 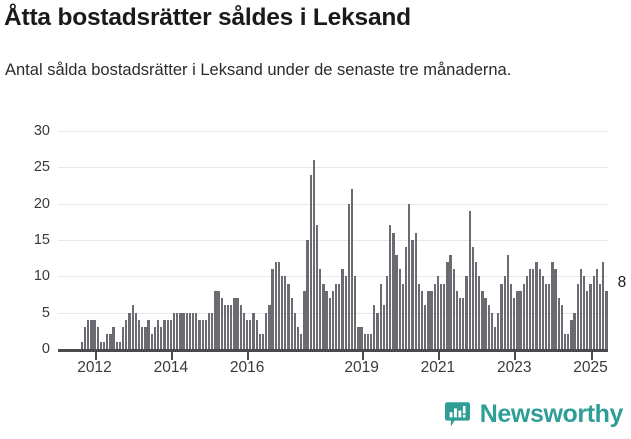 What do you see at coordinates (25, 240) in the screenshot?
I see `y-axis-labels: 0 5 10 15 20 25 30` at bounding box center [25, 240].